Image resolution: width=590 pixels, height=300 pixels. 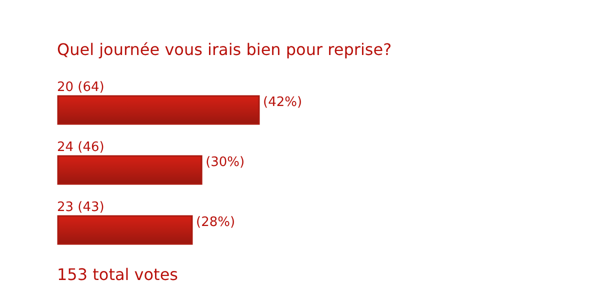 What do you see at coordinates (80, 147) in the screenshot?
I see `y-tick-label: 24 (46)` at bounding box center [80, 147].